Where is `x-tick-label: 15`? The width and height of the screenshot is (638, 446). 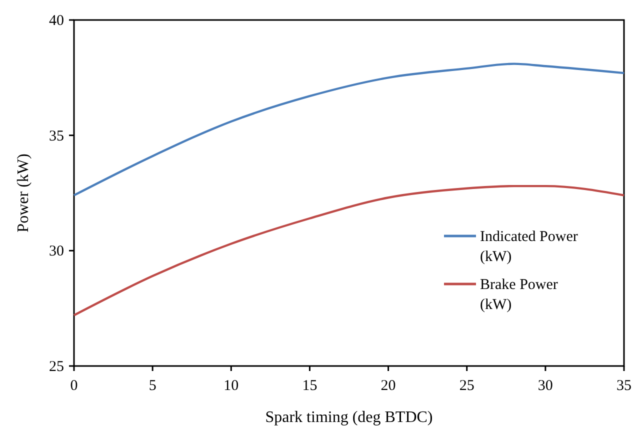
x-tick-label: 15 is located at coordinates (310, 386).